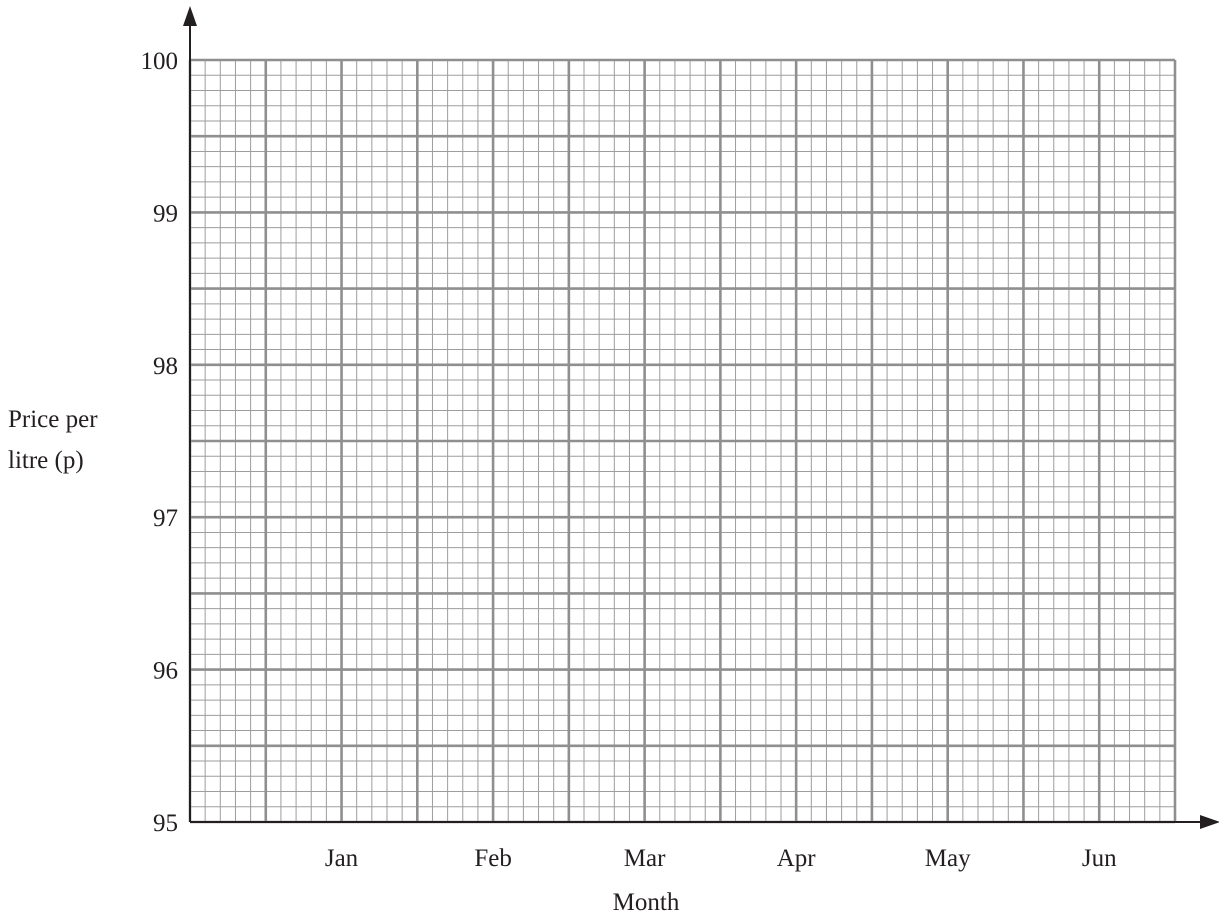  Describe the element at coordinates (645, 858) in the screenshot. I see `x-tick-label: Mar` at that location.